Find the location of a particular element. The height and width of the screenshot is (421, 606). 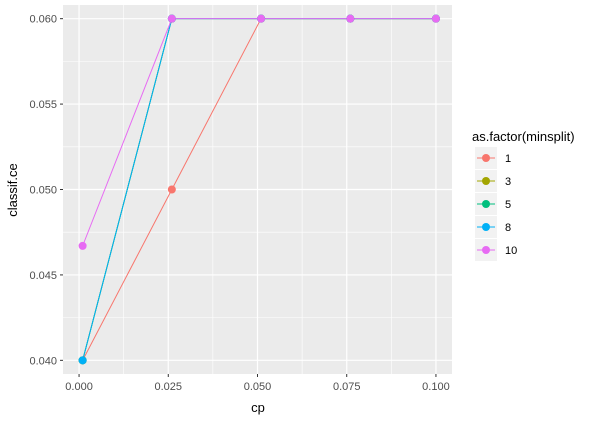

x-axis-title: cp is located at coordinates (258, 407).